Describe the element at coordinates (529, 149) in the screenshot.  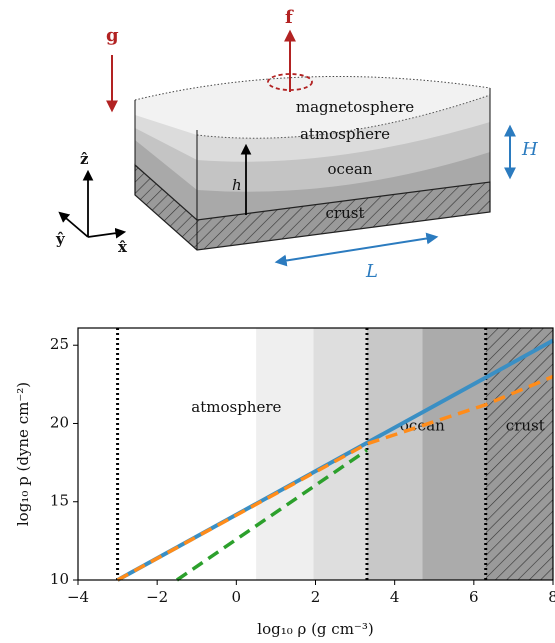
I see `H-label: H` at that location.